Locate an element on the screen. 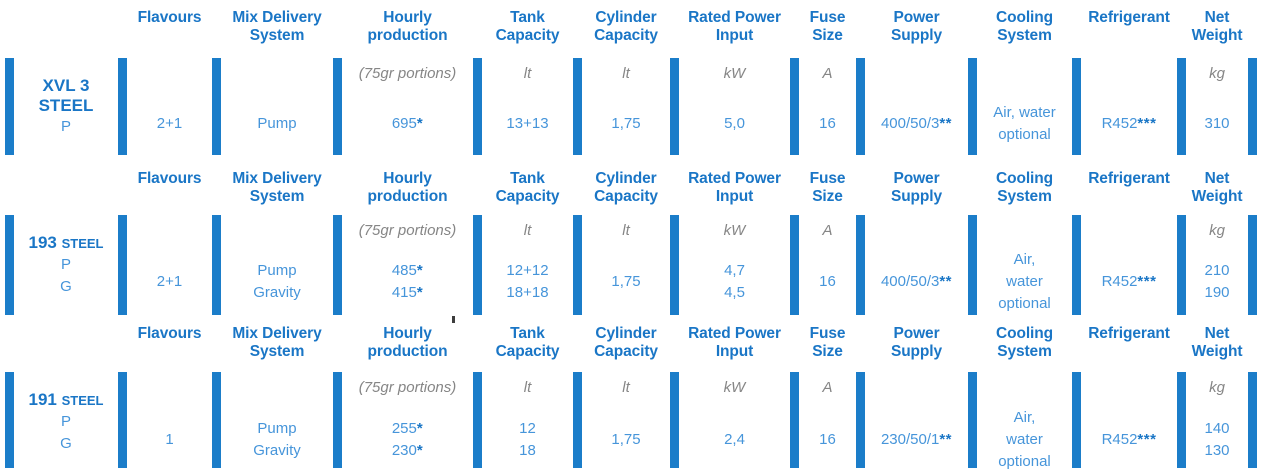 Image resolution: width=1269 pixels, height=473 pixels. cell-hourly-production: (75gr portions) 255* 230* is located at coordinates (407, 422).